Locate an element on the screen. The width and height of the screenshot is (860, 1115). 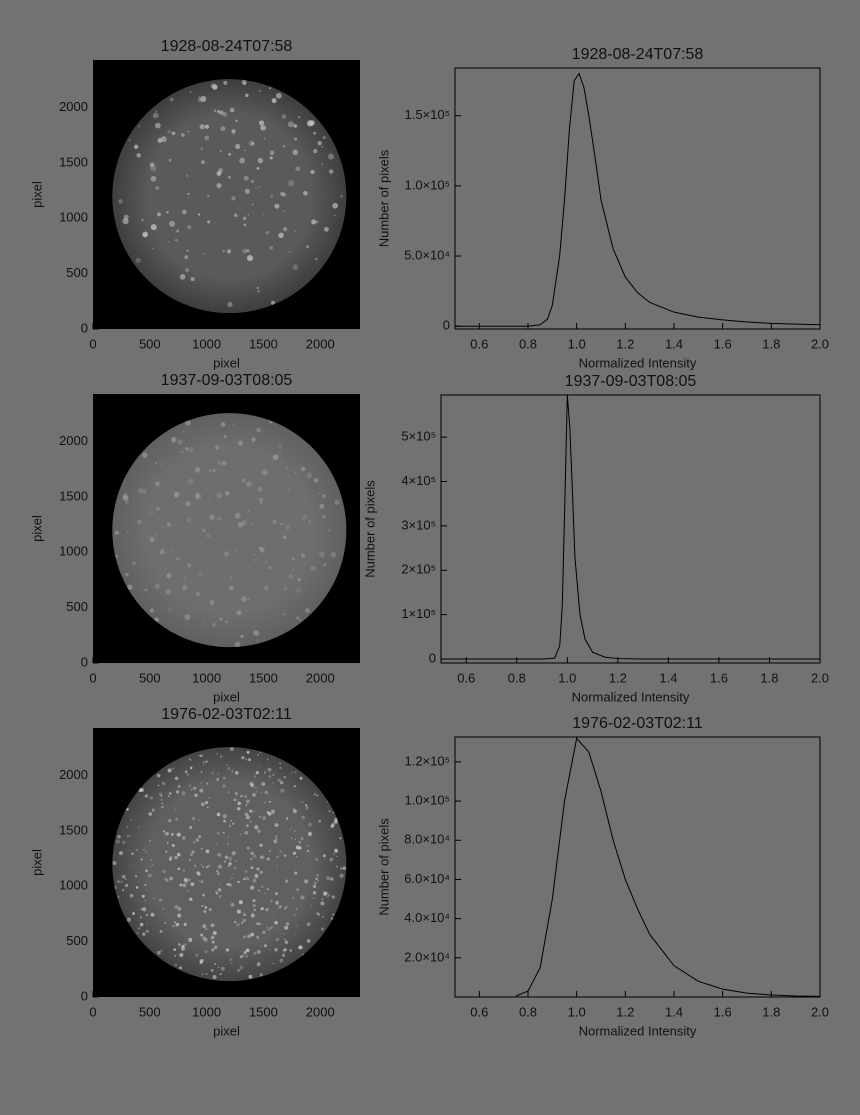
x-tick-label: 1000 is located at coordinates (206, 677).